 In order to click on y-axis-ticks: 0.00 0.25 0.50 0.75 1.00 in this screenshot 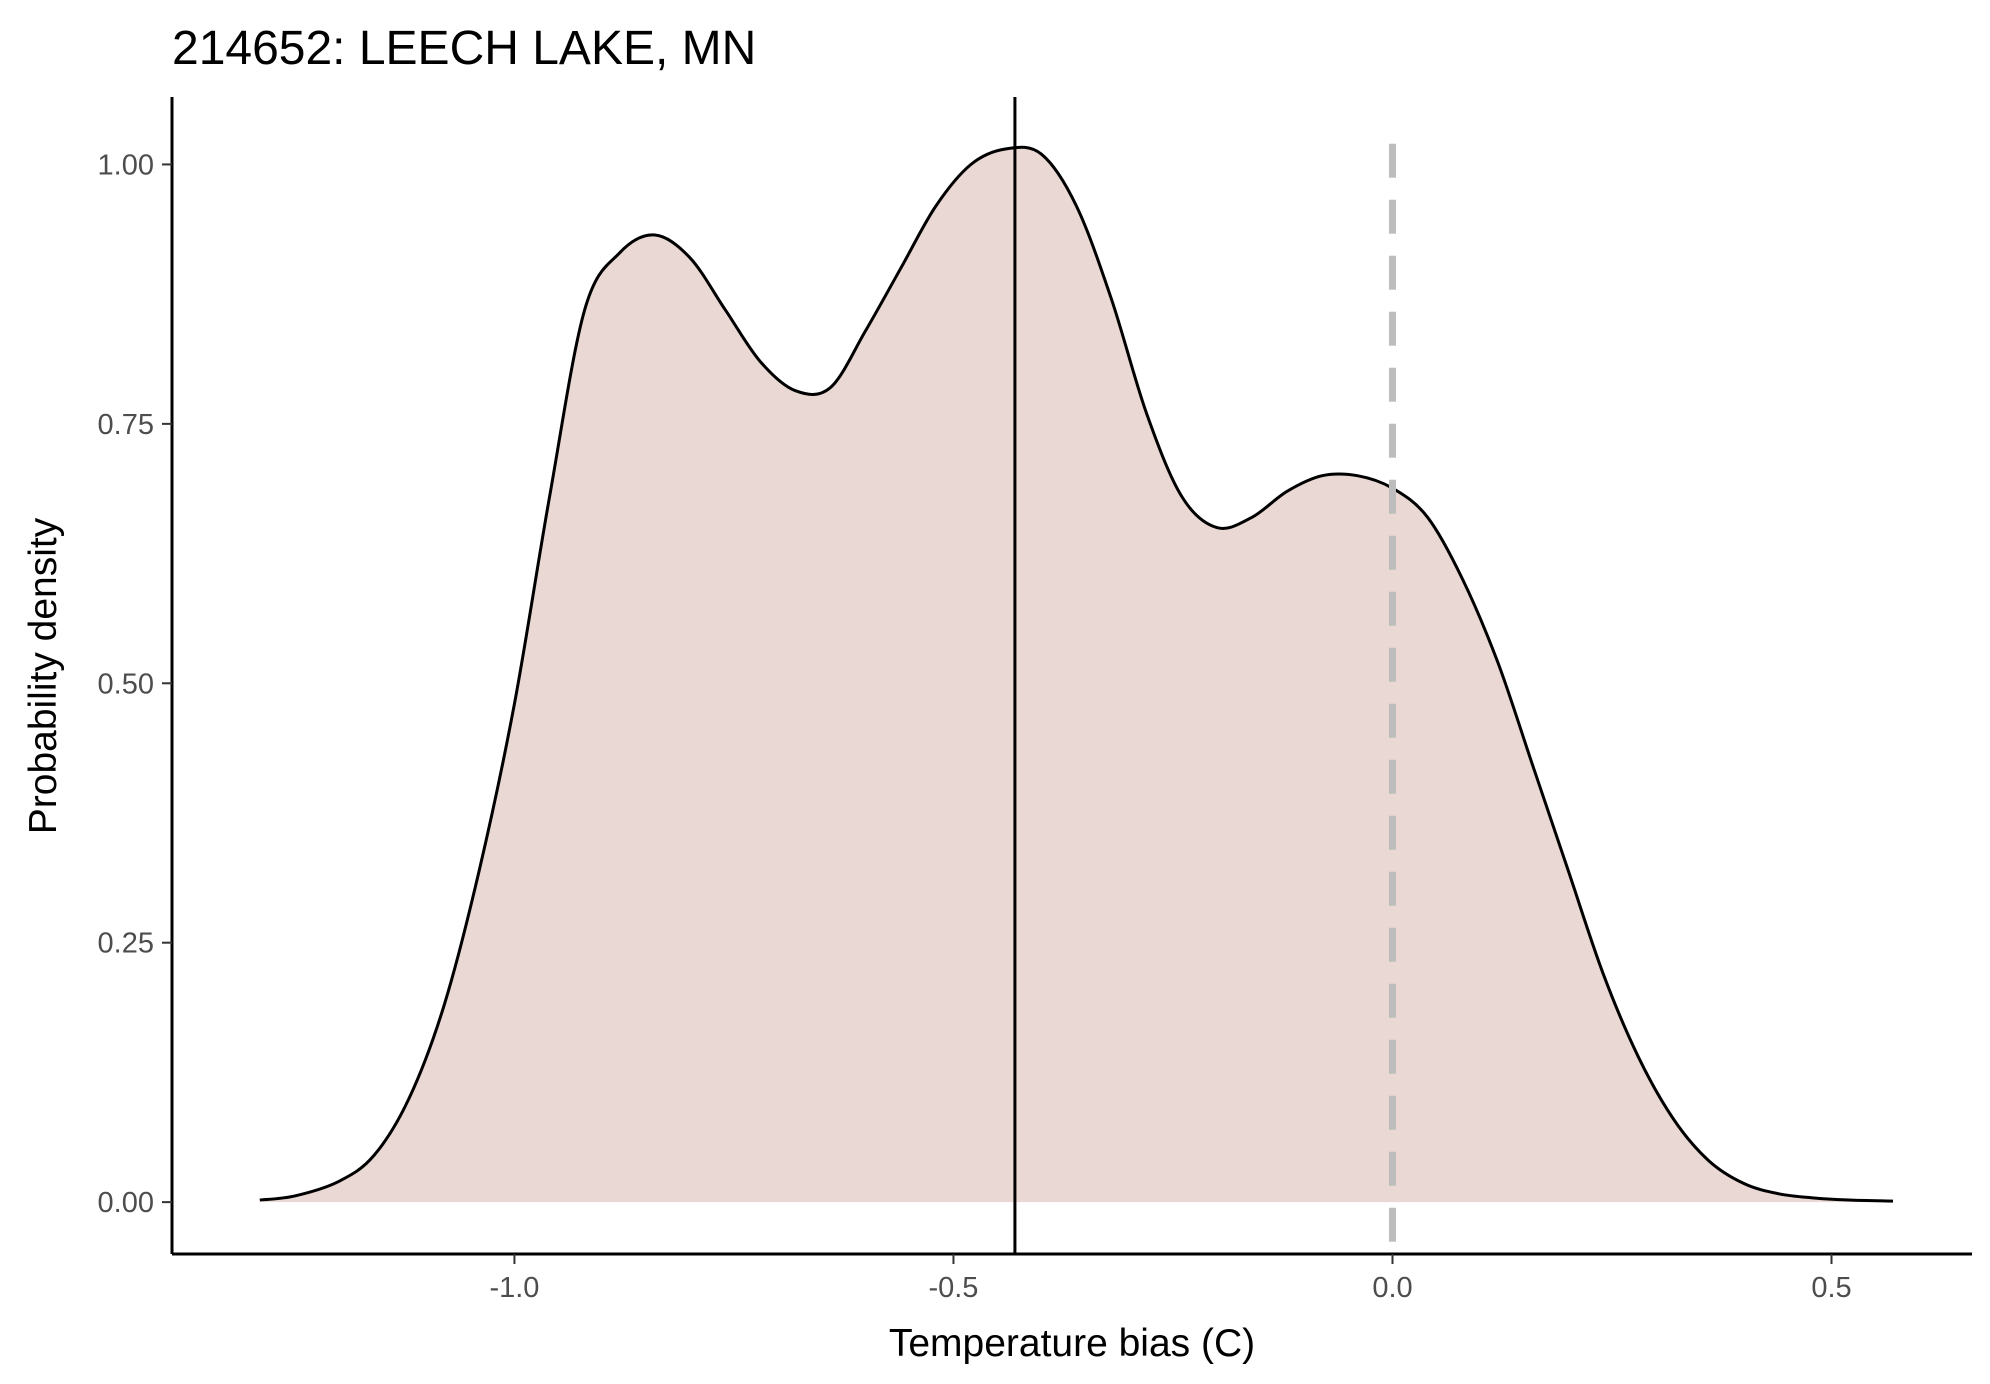, I will do `click(135, 684)`.